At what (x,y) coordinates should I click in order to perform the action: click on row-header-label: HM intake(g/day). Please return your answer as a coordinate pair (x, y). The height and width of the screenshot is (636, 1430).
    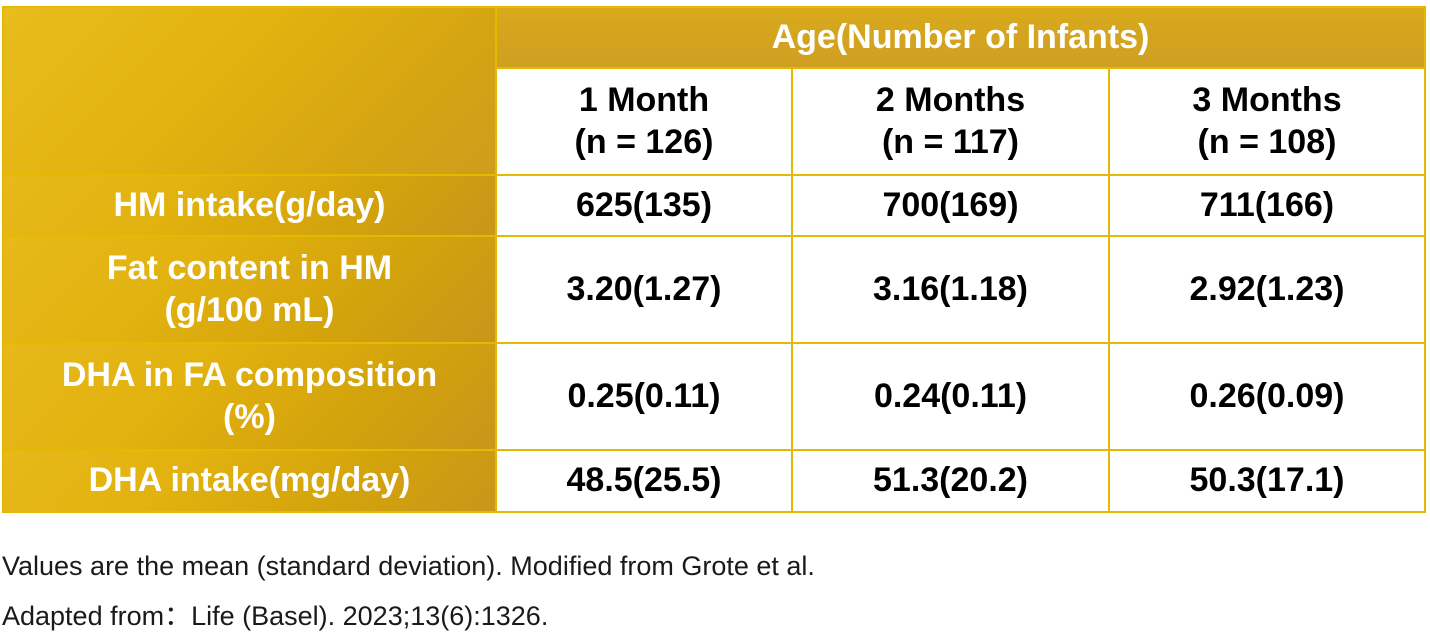
    Looking at the image, I should click on (249, 204).